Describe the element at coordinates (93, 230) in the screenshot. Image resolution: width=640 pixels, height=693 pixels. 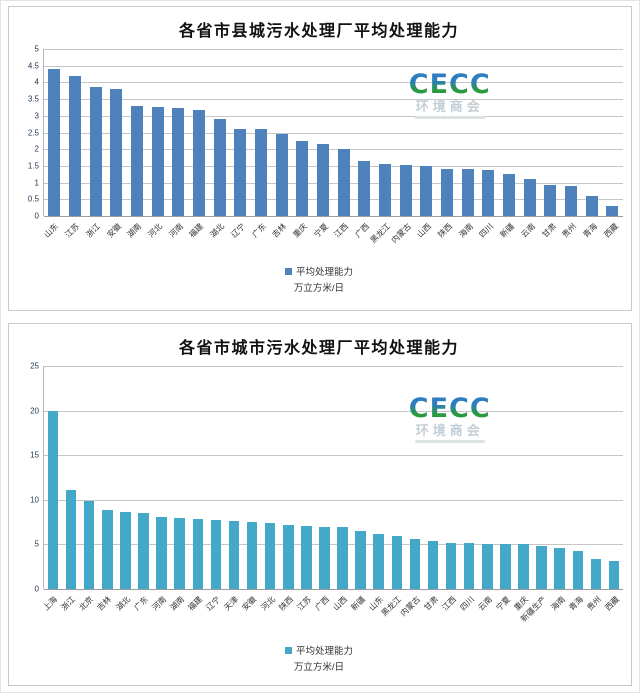
I see `x-tick-label: 浙江` at that location.